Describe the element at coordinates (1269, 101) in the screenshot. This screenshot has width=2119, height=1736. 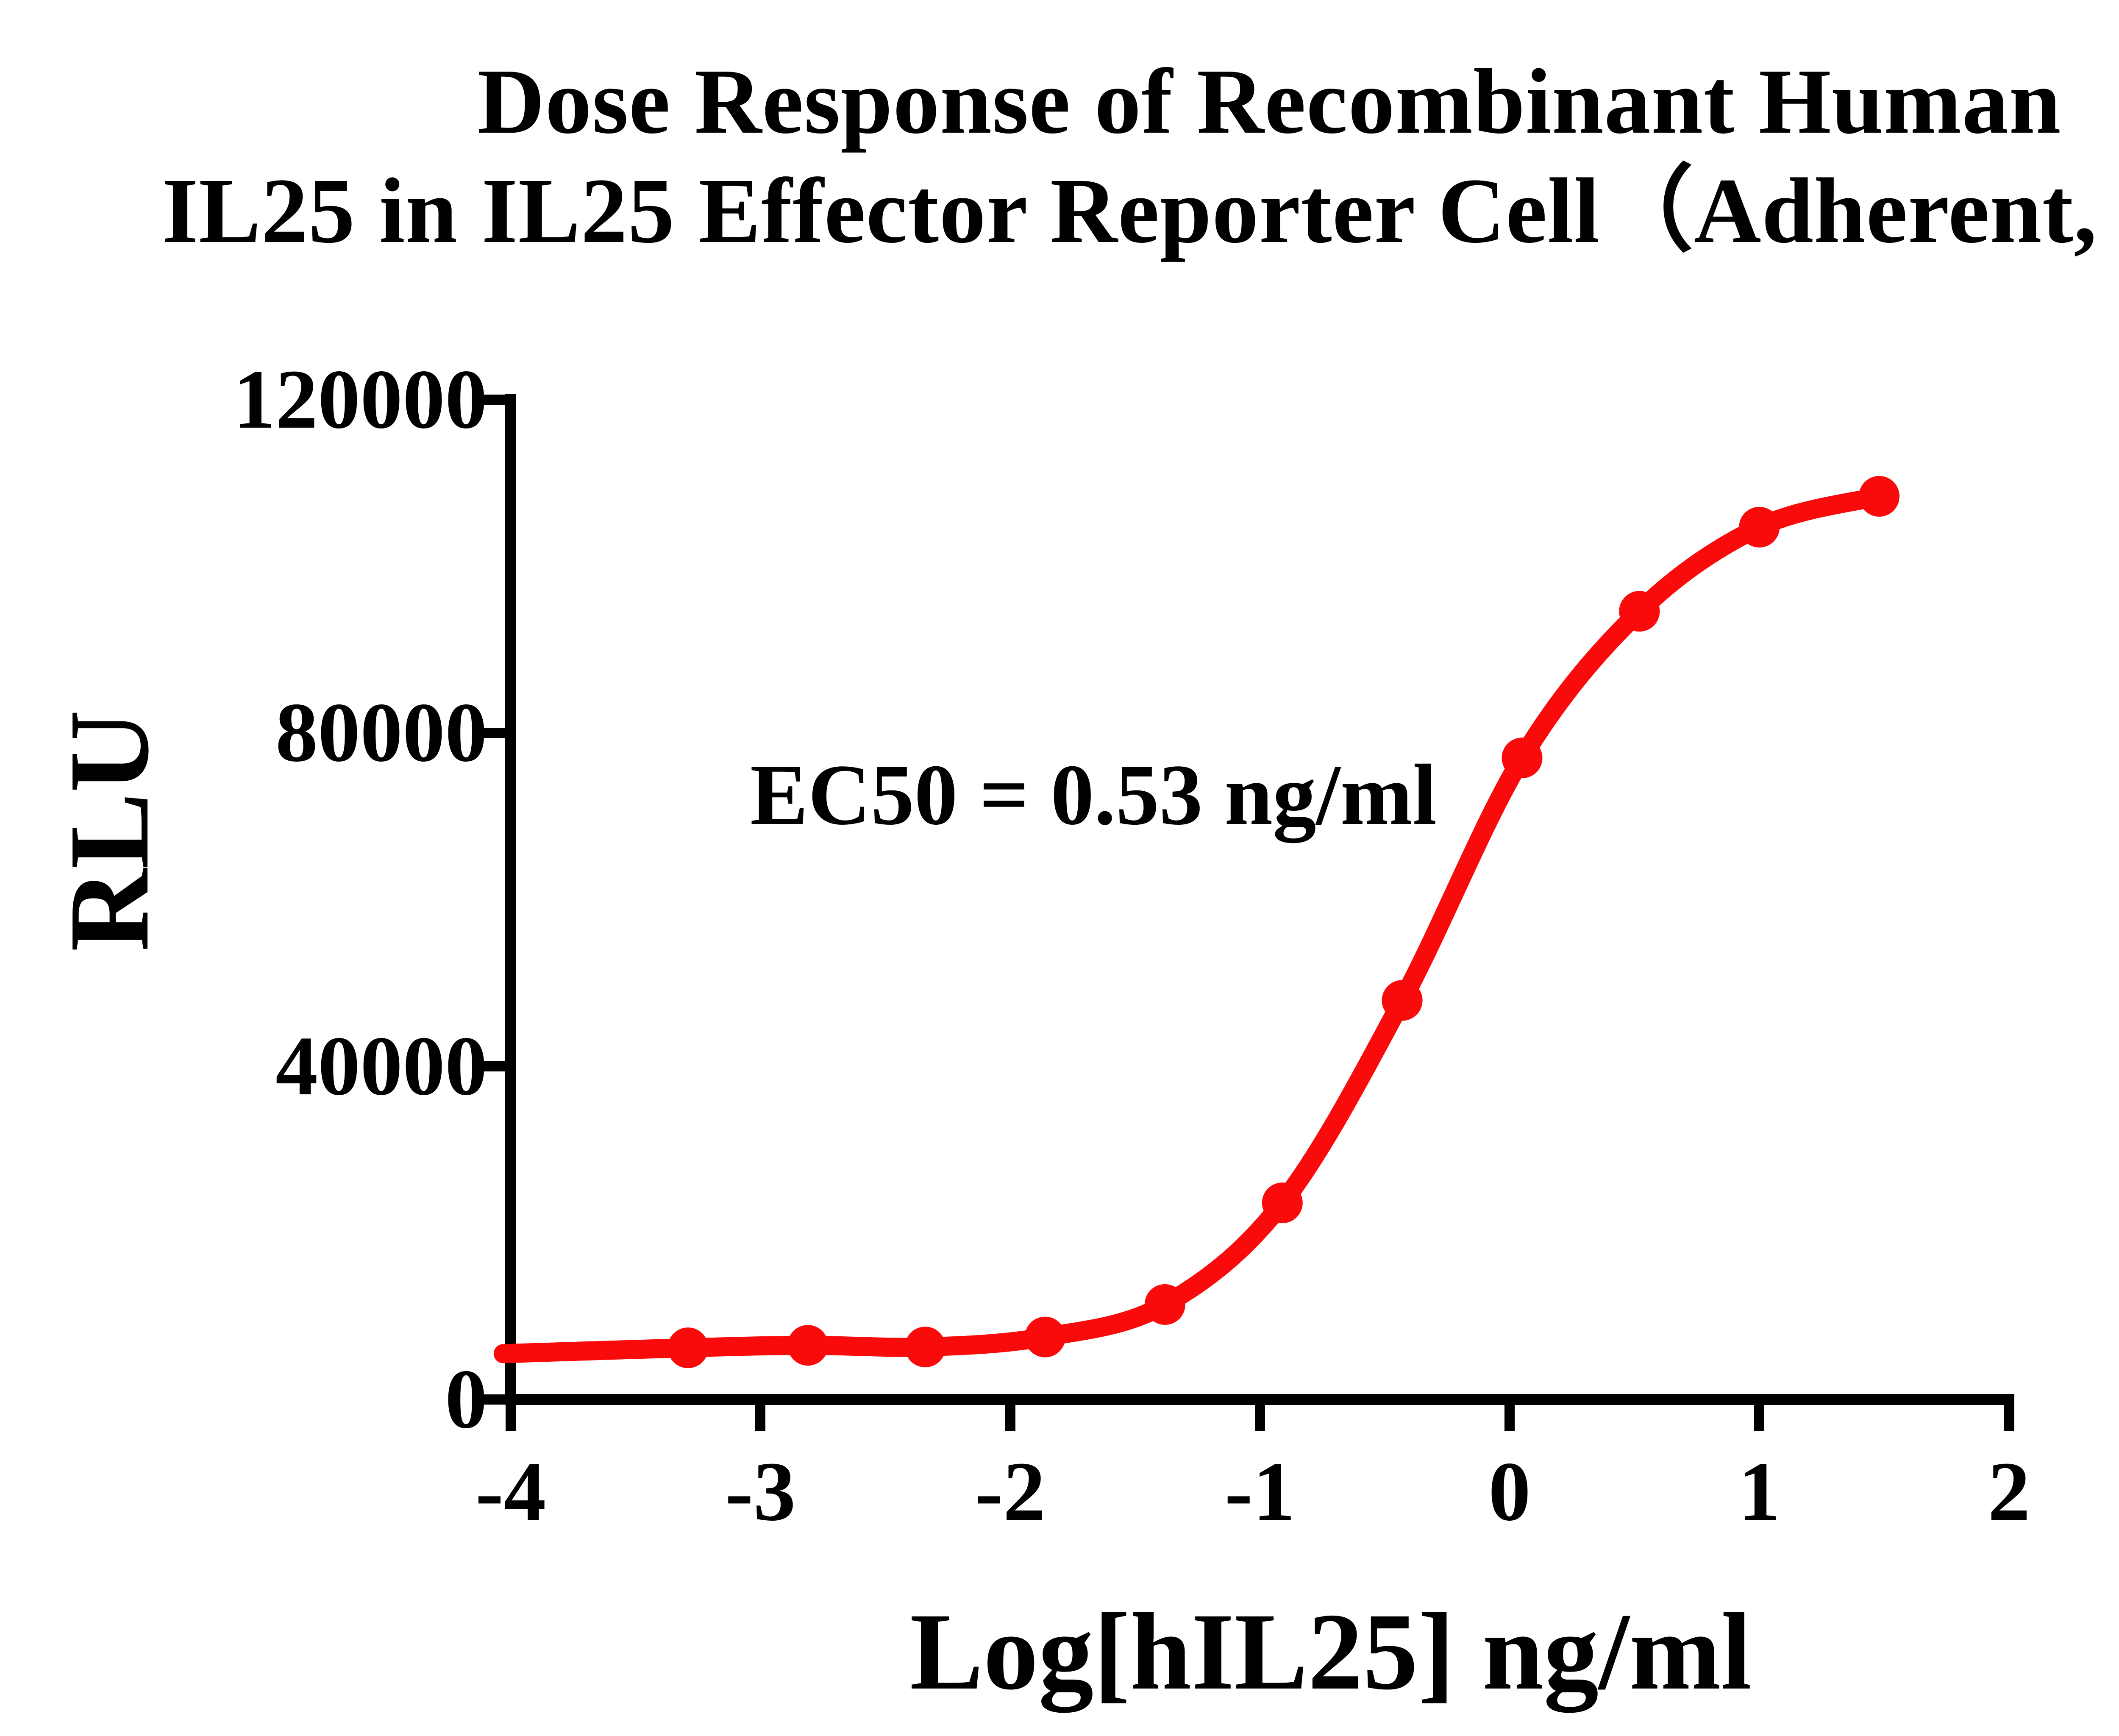
I see `chart-title-line1: Dose Response of Recombinant Human` at that location.